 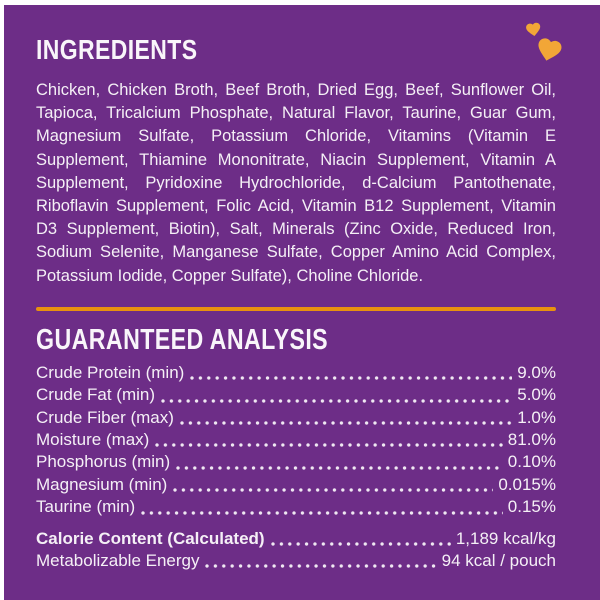 What do you see at coordinates (536, 395) in the screenshot?
I see `analysis-row-value: 5.0%` at bounding box center [536, 395].